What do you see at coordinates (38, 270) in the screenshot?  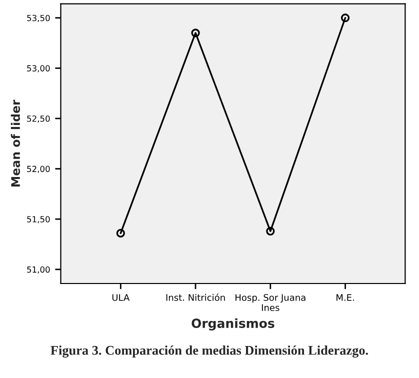 I see `y-tick-label: 51,00` at bounding box center [38, 270].